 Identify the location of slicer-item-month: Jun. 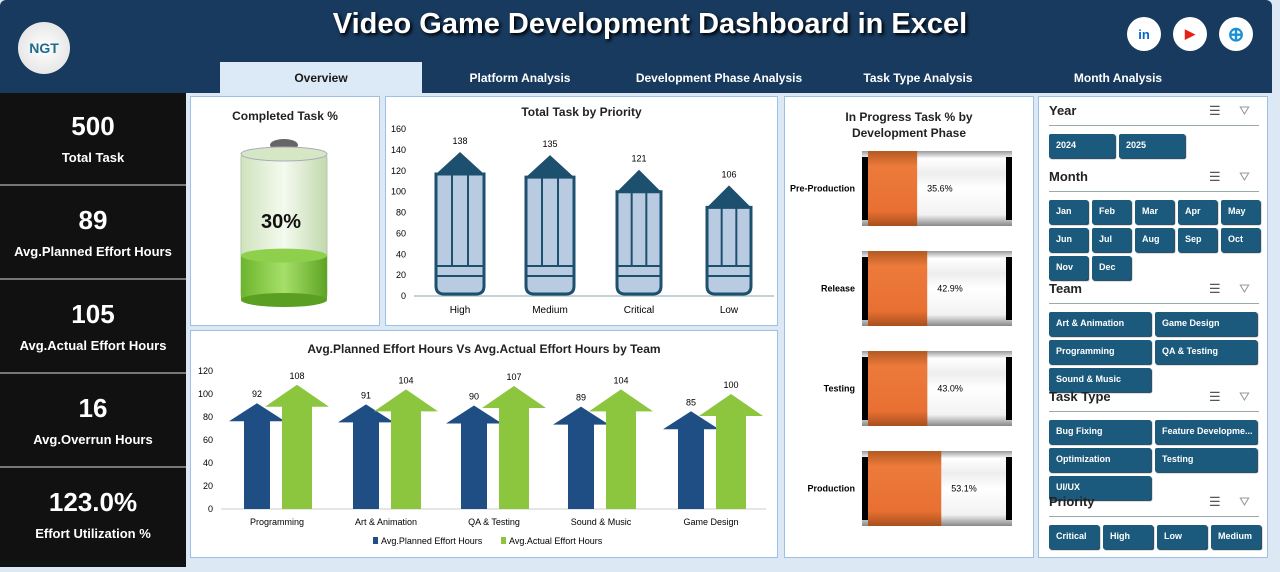
(1068, 240).